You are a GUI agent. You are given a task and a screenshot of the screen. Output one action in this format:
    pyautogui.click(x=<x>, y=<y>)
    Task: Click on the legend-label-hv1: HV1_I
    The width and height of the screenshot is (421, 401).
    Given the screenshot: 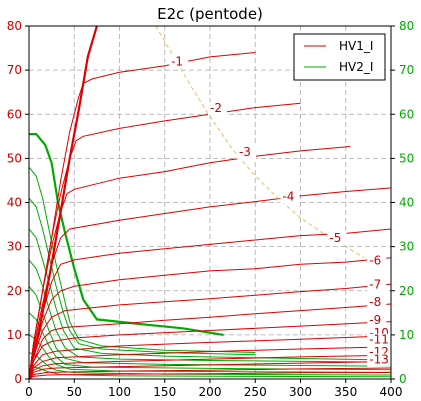 What is the action you would take?
    pyautogui.click(x=356, y=46)
    